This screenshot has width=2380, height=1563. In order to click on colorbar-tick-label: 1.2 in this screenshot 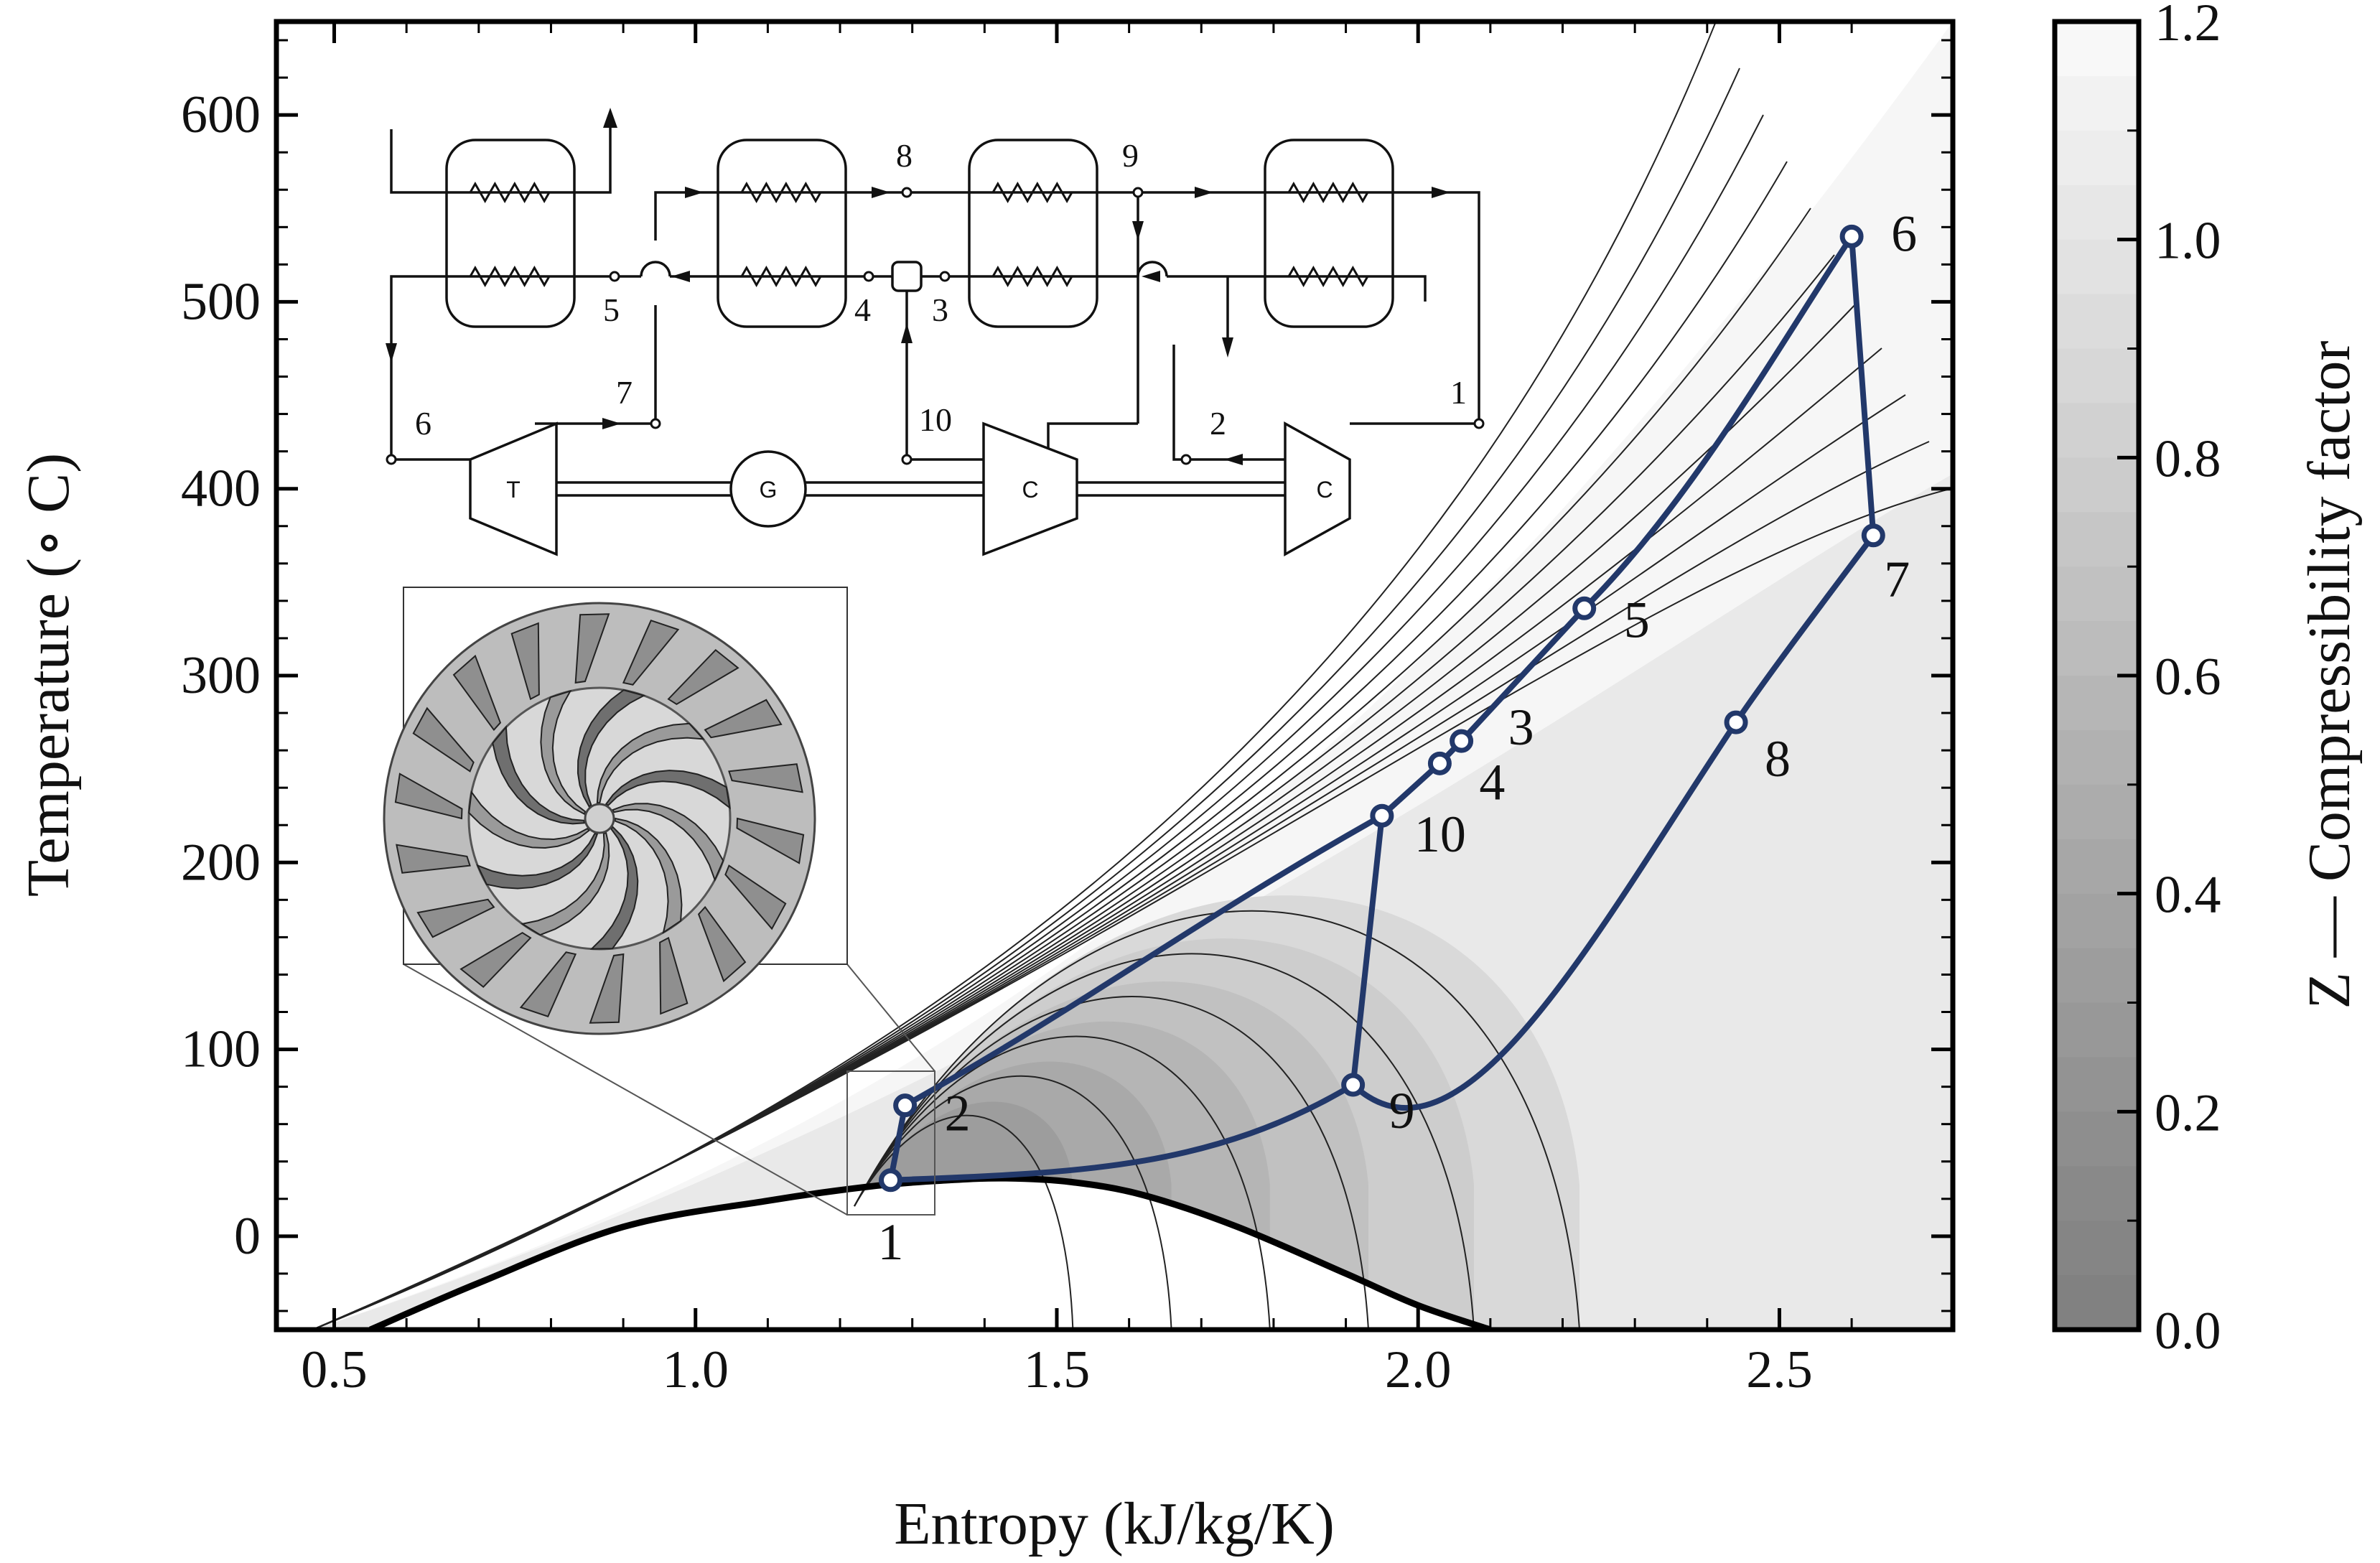, I will do `click(2188, 26)`.